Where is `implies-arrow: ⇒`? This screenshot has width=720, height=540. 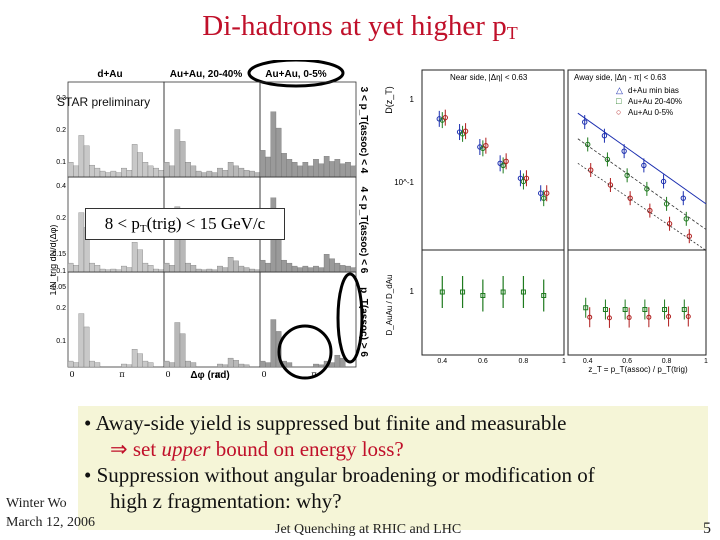 implies-arrow: ⇒ is located at coordinates (119, 449).